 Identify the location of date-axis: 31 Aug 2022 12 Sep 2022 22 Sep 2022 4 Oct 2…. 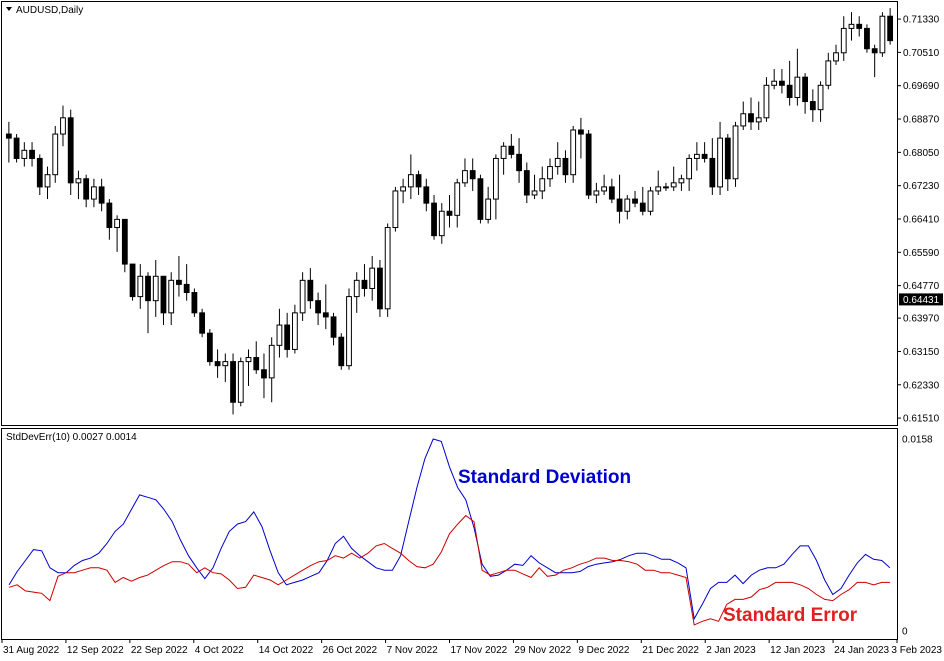
(471, 647).